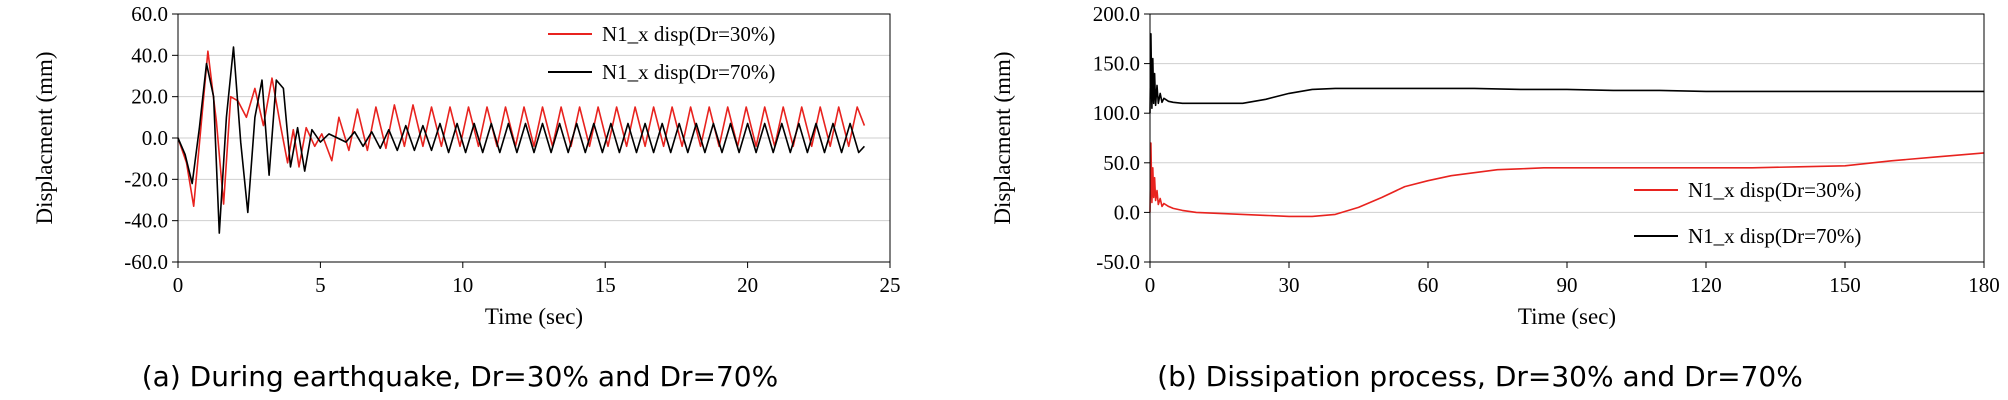 This screenshot has height=400, width=2008. I want to click on chart-a-x-tick-label: 0, so click(178, 285).